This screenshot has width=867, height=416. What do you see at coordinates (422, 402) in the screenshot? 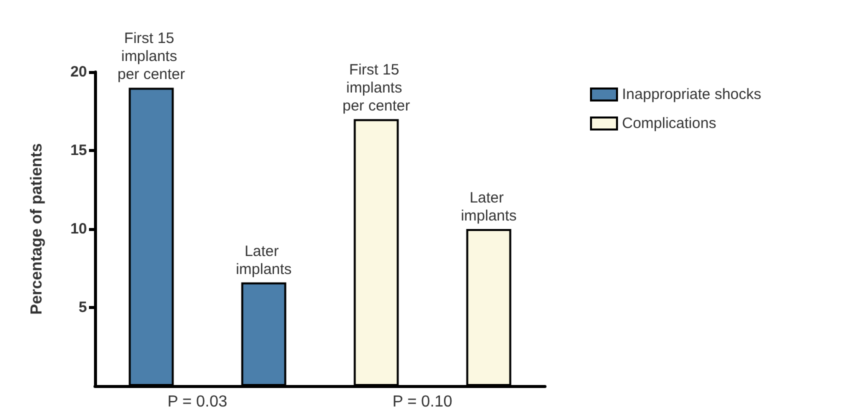
I see `text: P = 0.10` at bounding box center [422, 402].